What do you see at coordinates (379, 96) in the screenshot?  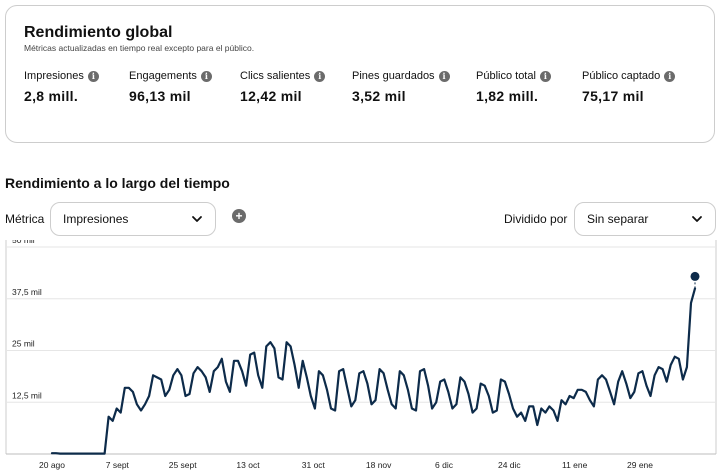 I see `metric-value: 3,52 mil` at bounding box center [379, 96].